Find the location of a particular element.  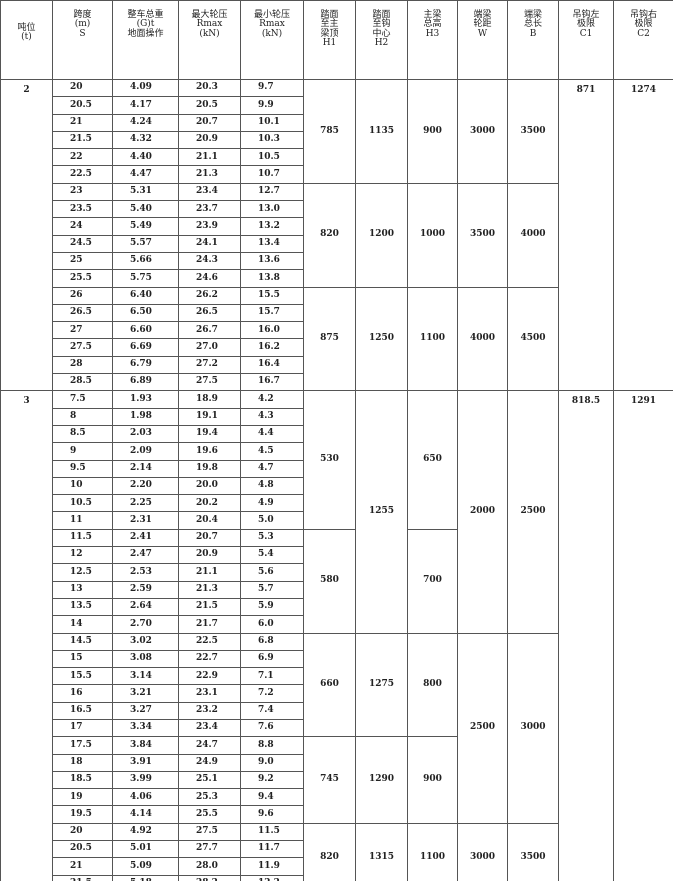

table-cell: 10.5 is located at coordinates (272, 157).